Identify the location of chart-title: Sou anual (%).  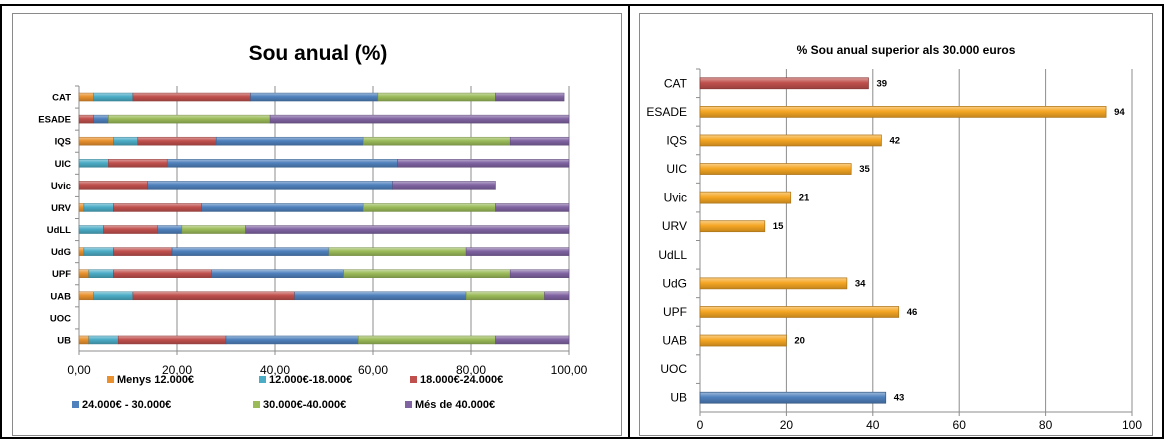
(318, 53).